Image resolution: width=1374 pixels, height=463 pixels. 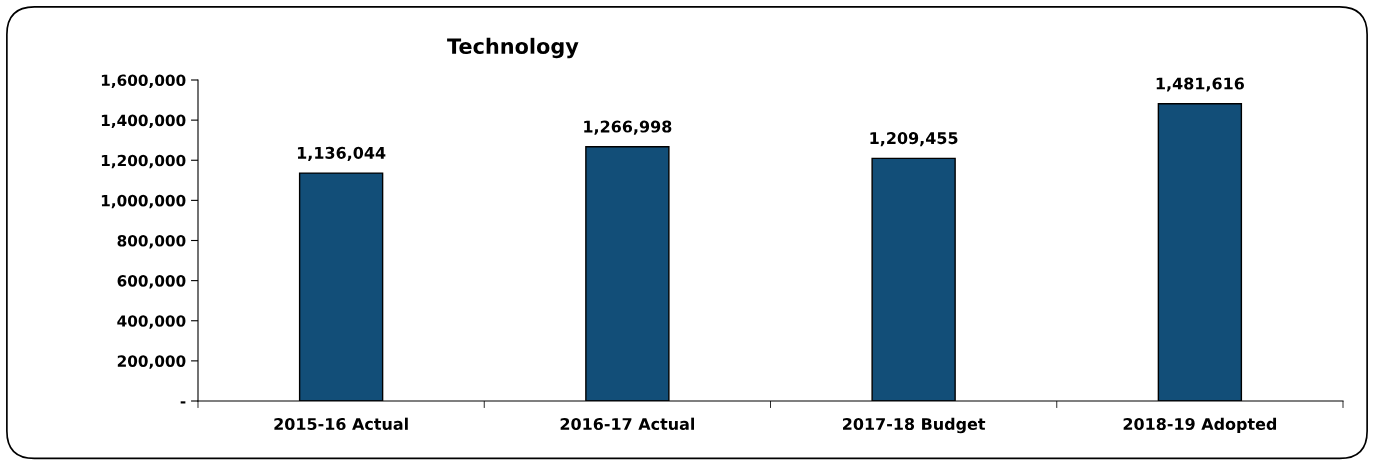 What do you see at coordinates (628, 127) in the screenshot?
I see `data-label: 1,266,998` at bounding box center [628, 127].